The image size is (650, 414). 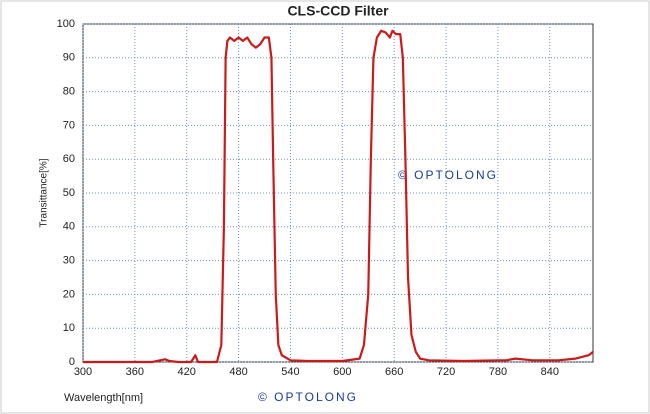 I want to click on y-tick-label: 70, so click(x=69, y=125).